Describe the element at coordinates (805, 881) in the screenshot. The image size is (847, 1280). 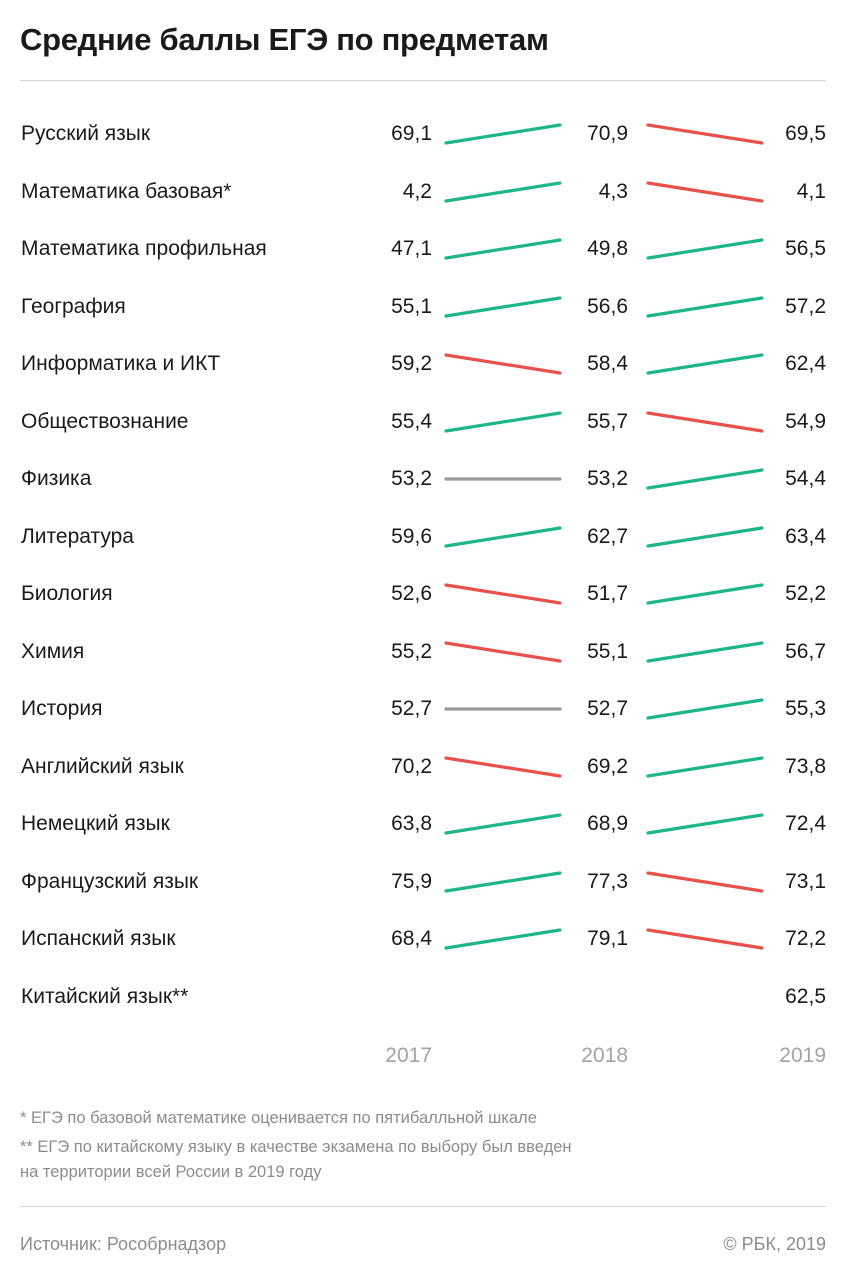
I see `value-label-2019: 73,1` at that location.